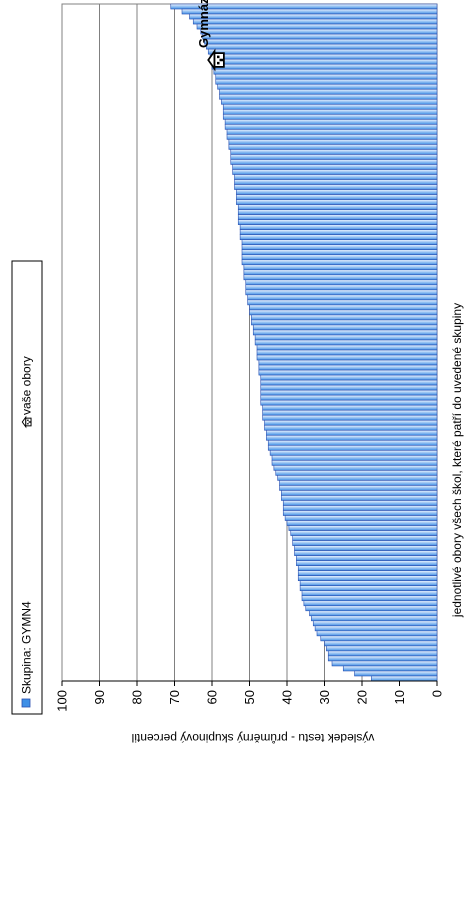 The width and height of the screenshot is (474, 919). Describe the element at coordinates (27, 647) in the screenshot. I see `legend-label-skupina: Skupina: GYMN4` at that location.